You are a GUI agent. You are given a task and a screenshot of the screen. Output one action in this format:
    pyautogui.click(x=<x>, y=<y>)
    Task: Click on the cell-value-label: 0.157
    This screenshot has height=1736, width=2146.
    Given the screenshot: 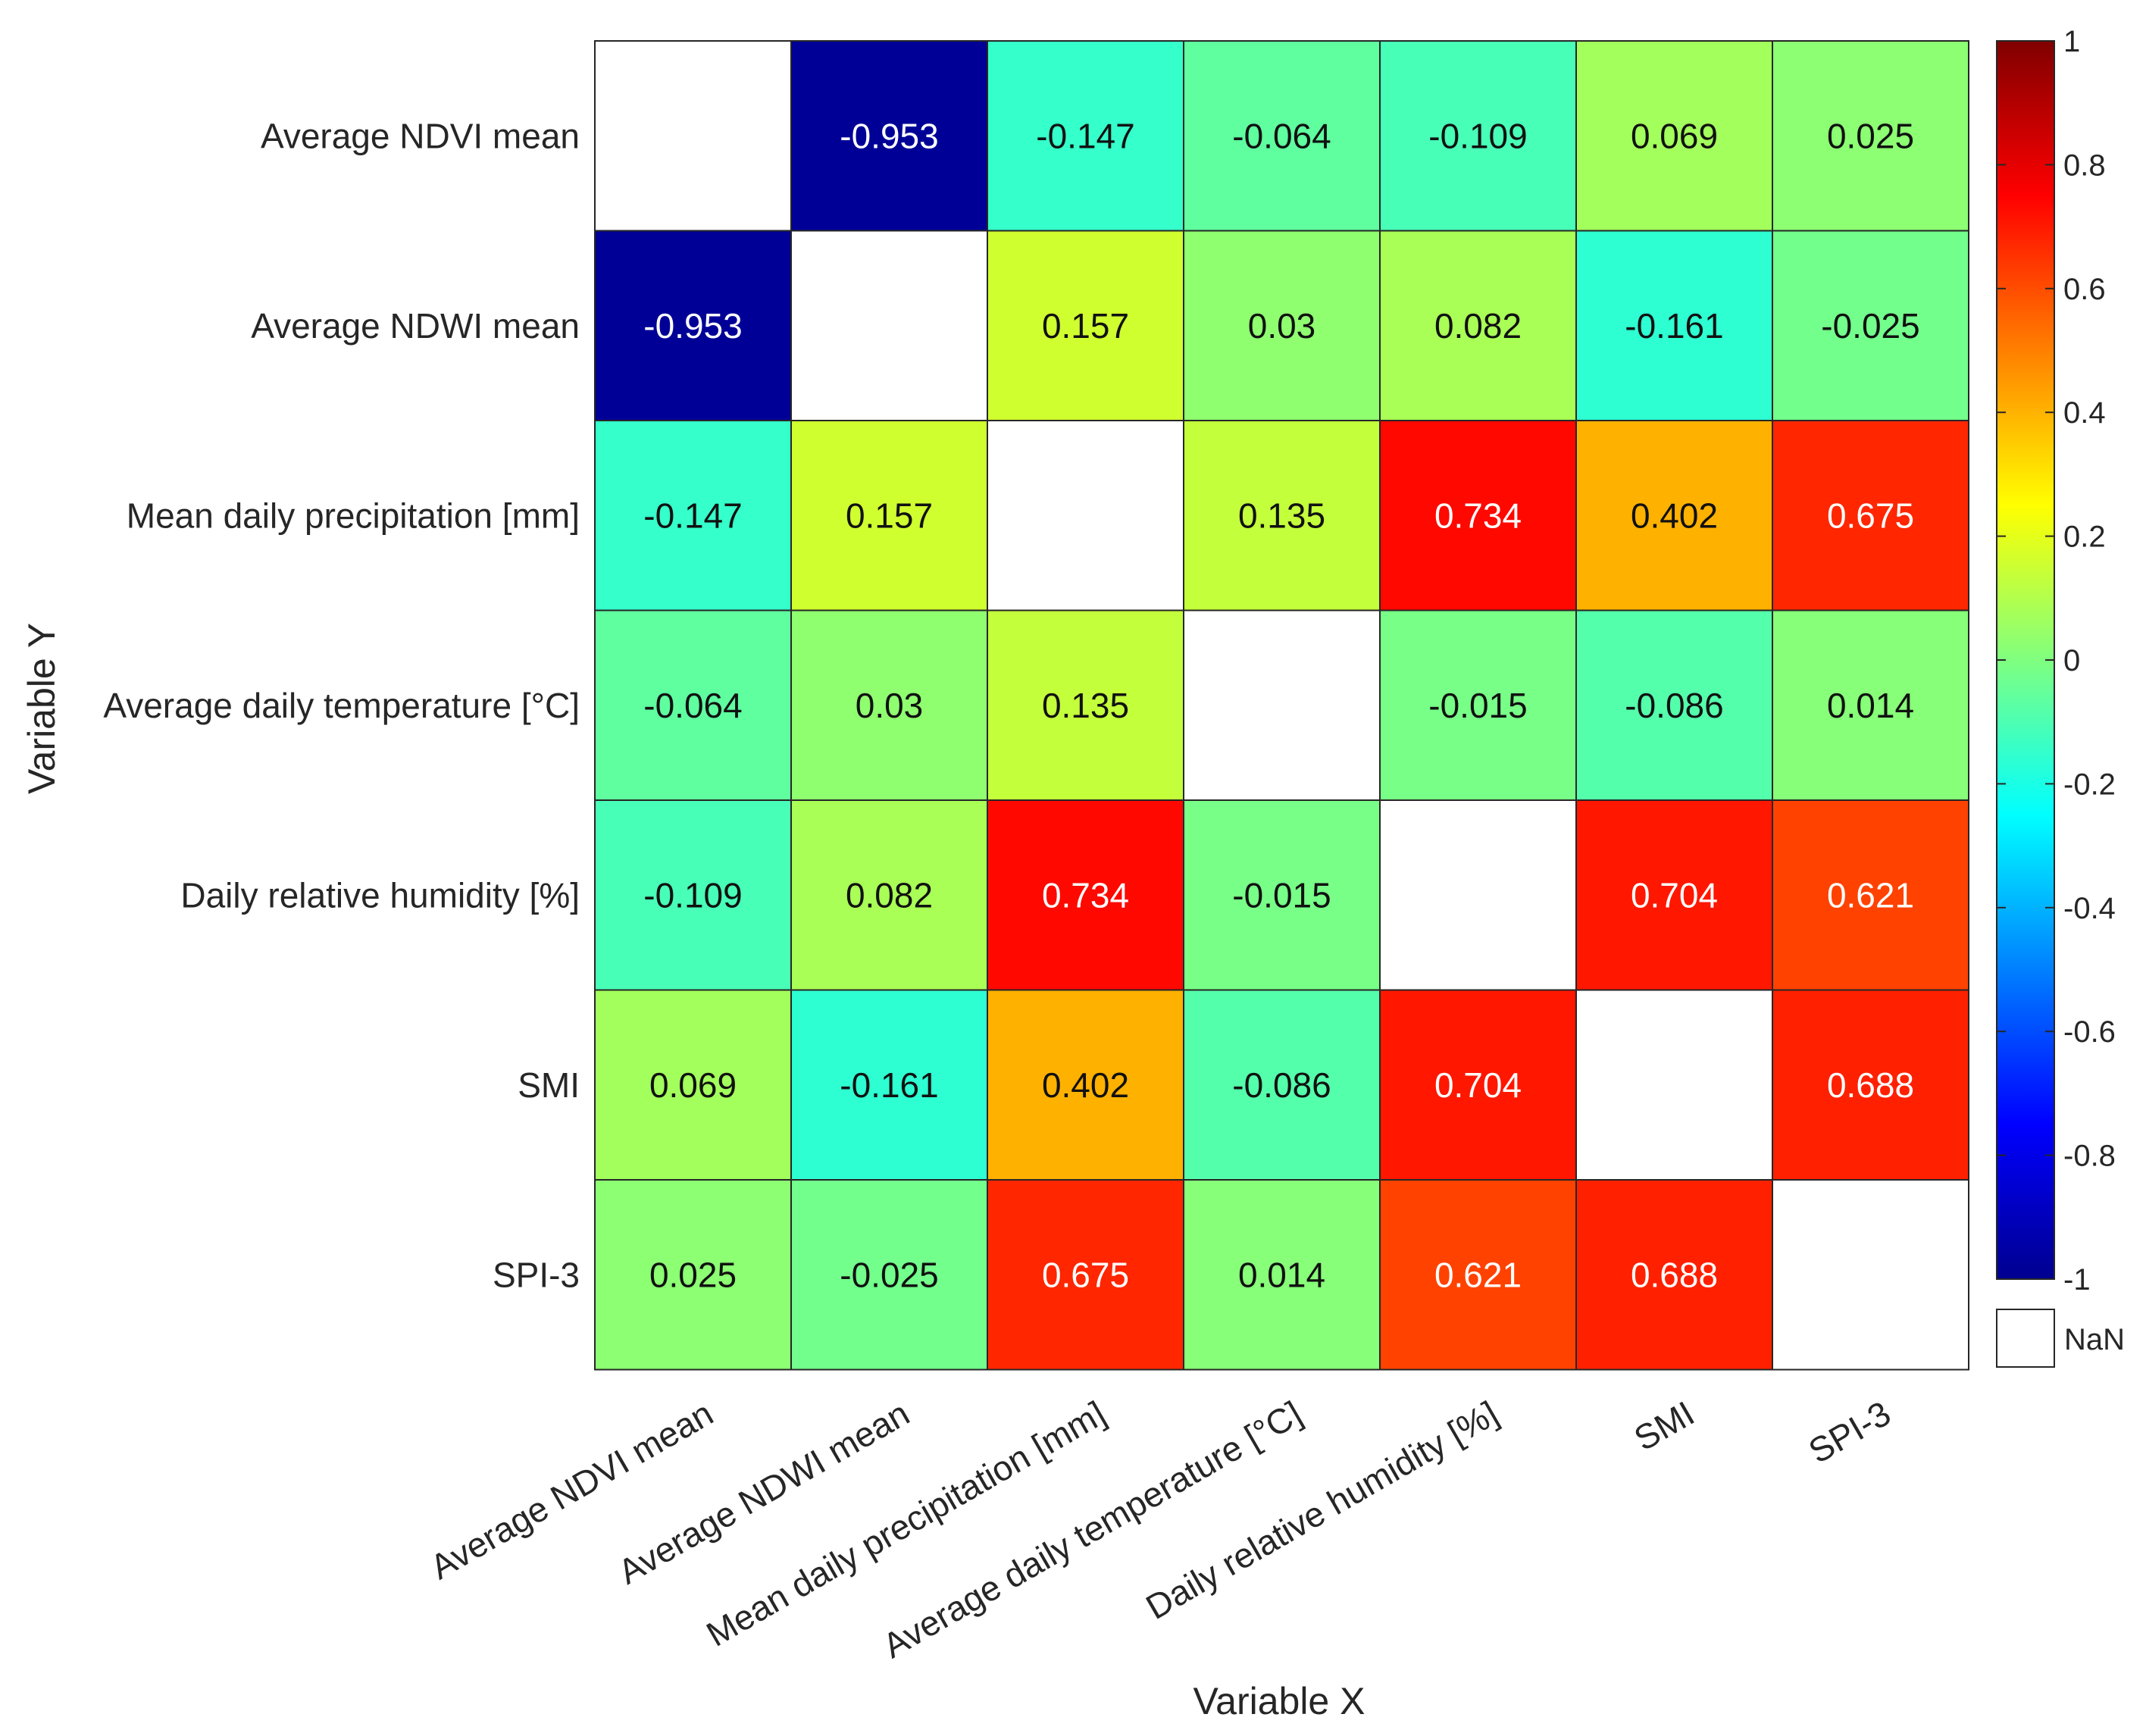 What is the action you would take?
    pyautogui.click(x=889, y=515)
    